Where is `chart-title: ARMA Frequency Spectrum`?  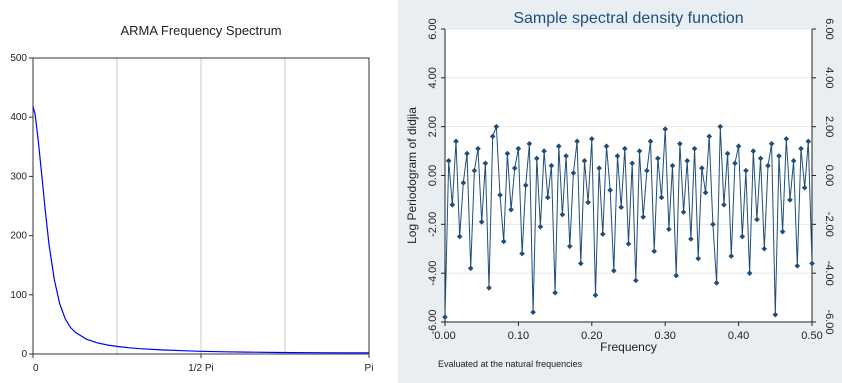
chart-title: ARMA Frequency Spectrum is located at coordinates (200, 30).